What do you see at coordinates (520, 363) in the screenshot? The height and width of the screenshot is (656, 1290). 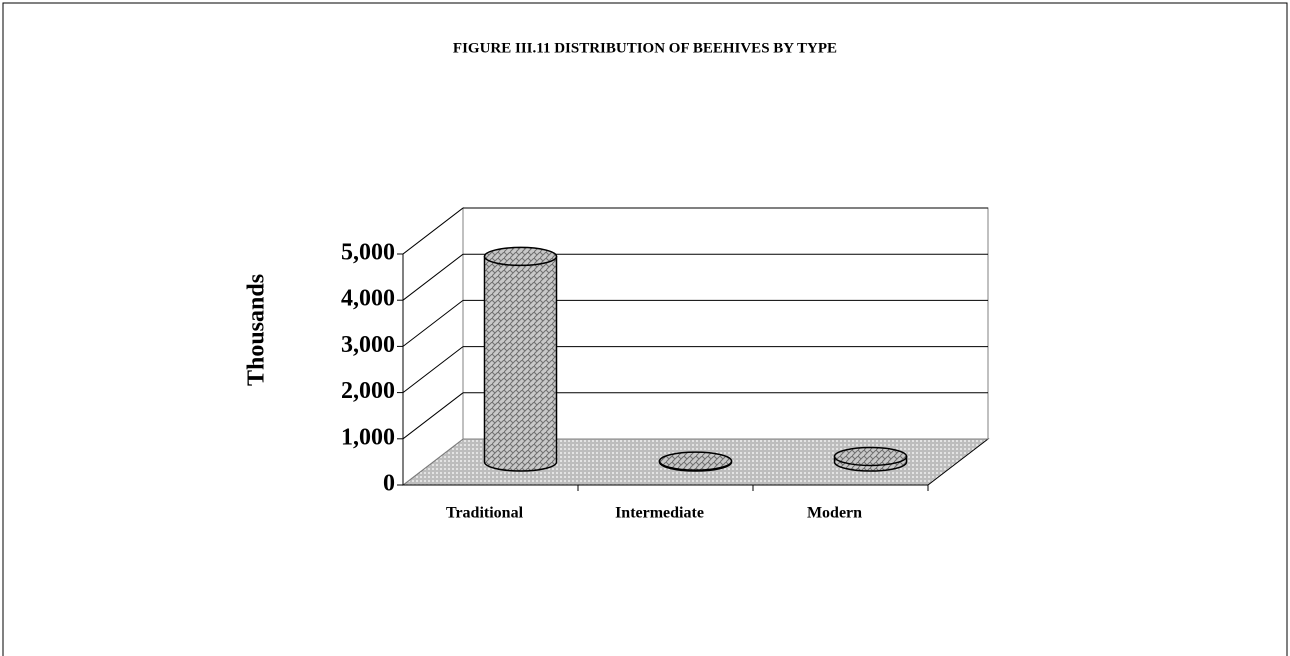 I see `bar` at bounding box center [520, 363].